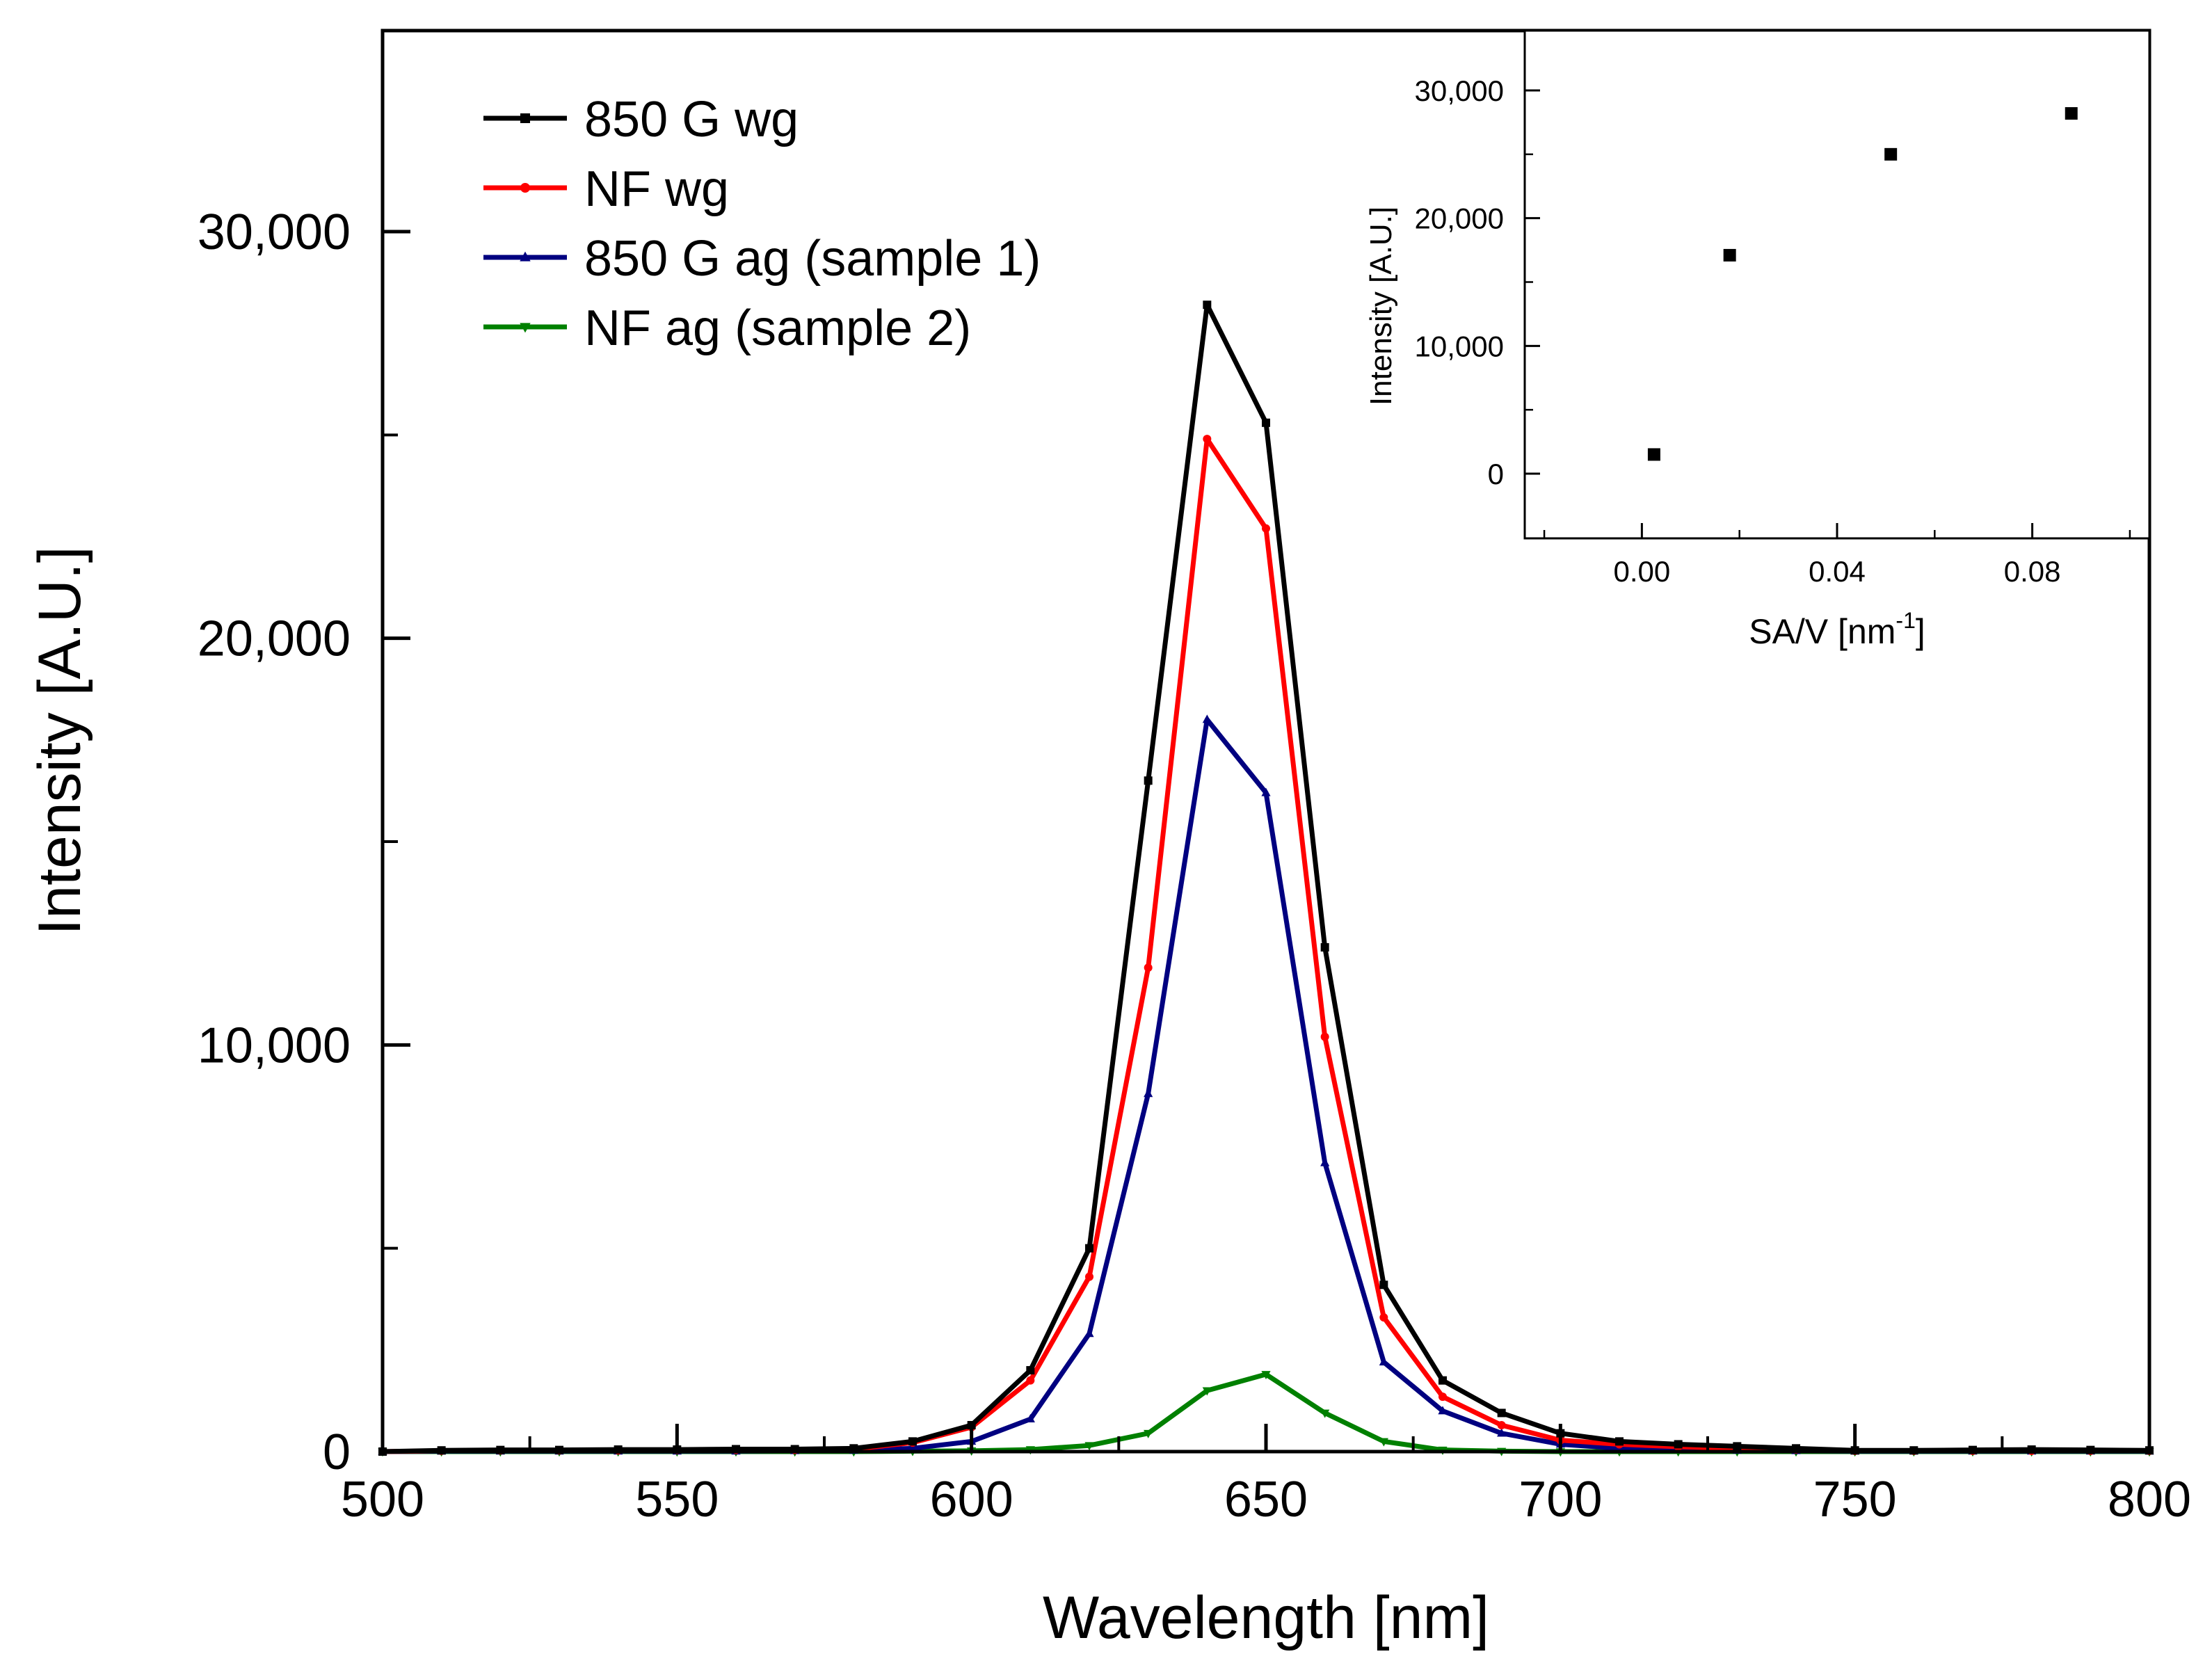  What do you see at coordinates (2032, 571) in the screenshot?
I see `inset-x-tick-label: 0.08` at bounding box center [2032, 571].